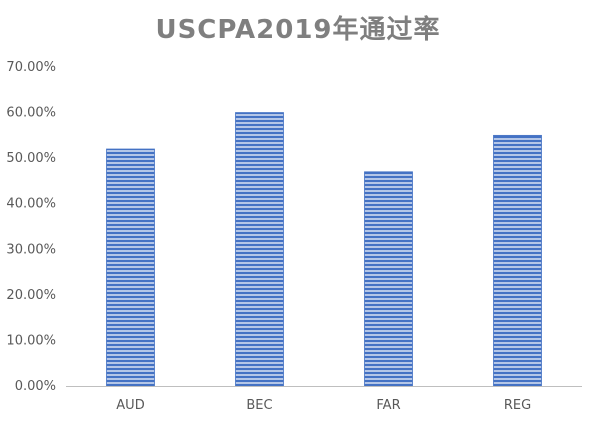 The image size is (596, 421). What do you see at coordinates (517, 405) in the screenshot?
I see `x-tick-label: REG` at bounding box center [517, 405].